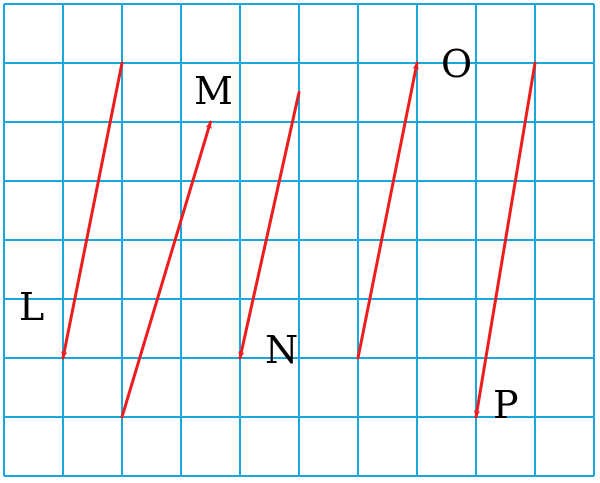 The height and width of the screenshot is (483, 600). Describe the element at coordinates (31, 307) in the screenshot. I see `vector-label-l: L` at that location.